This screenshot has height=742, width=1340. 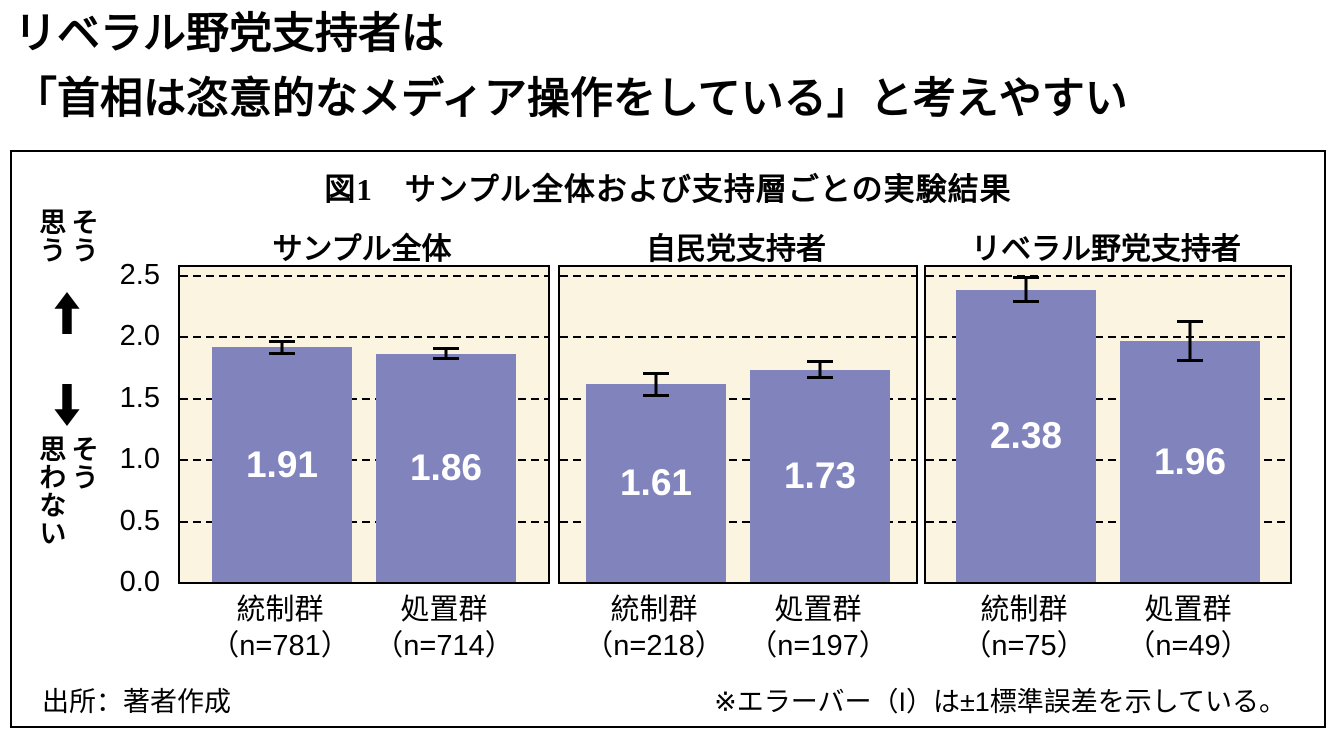 What do you see at coordinates (668, 189) in the screenshot?
I see `figure-title: 図1 サンプル全体および支持層ごとの実験結果` at bounding box center [668, 189].